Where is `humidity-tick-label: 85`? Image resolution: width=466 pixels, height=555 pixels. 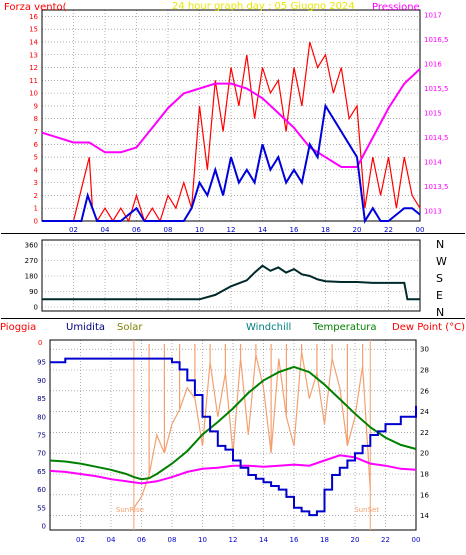
humidity-tick-label: 85 is located at coordinates (41, 399).